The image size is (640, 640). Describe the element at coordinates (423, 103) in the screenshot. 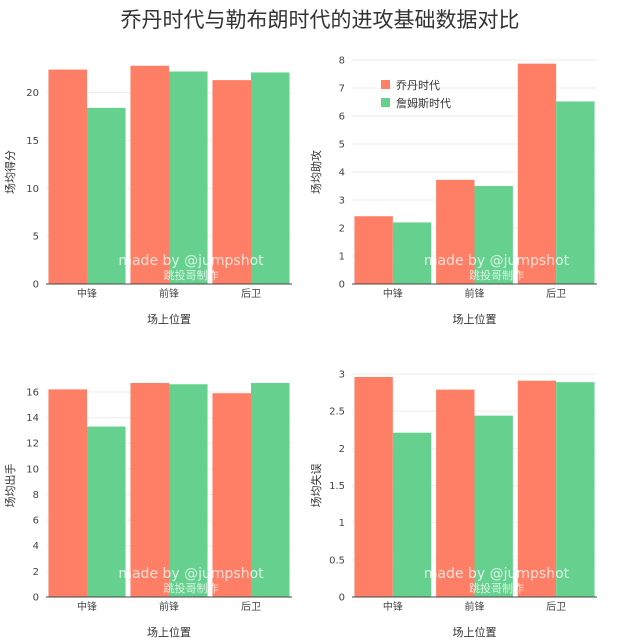

I see `legend-label-2: 詹姆斯时代` at that location.